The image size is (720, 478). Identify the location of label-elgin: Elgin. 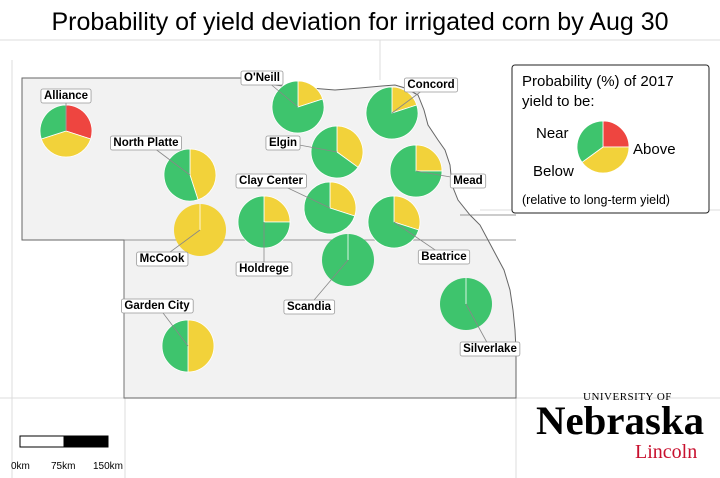
(283, 143).